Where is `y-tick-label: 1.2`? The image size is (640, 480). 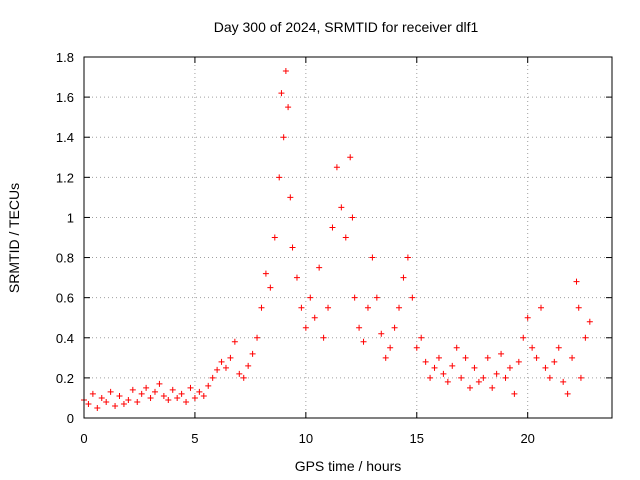
y-tick-label: 1.2 is located at coordinates (65, 177).